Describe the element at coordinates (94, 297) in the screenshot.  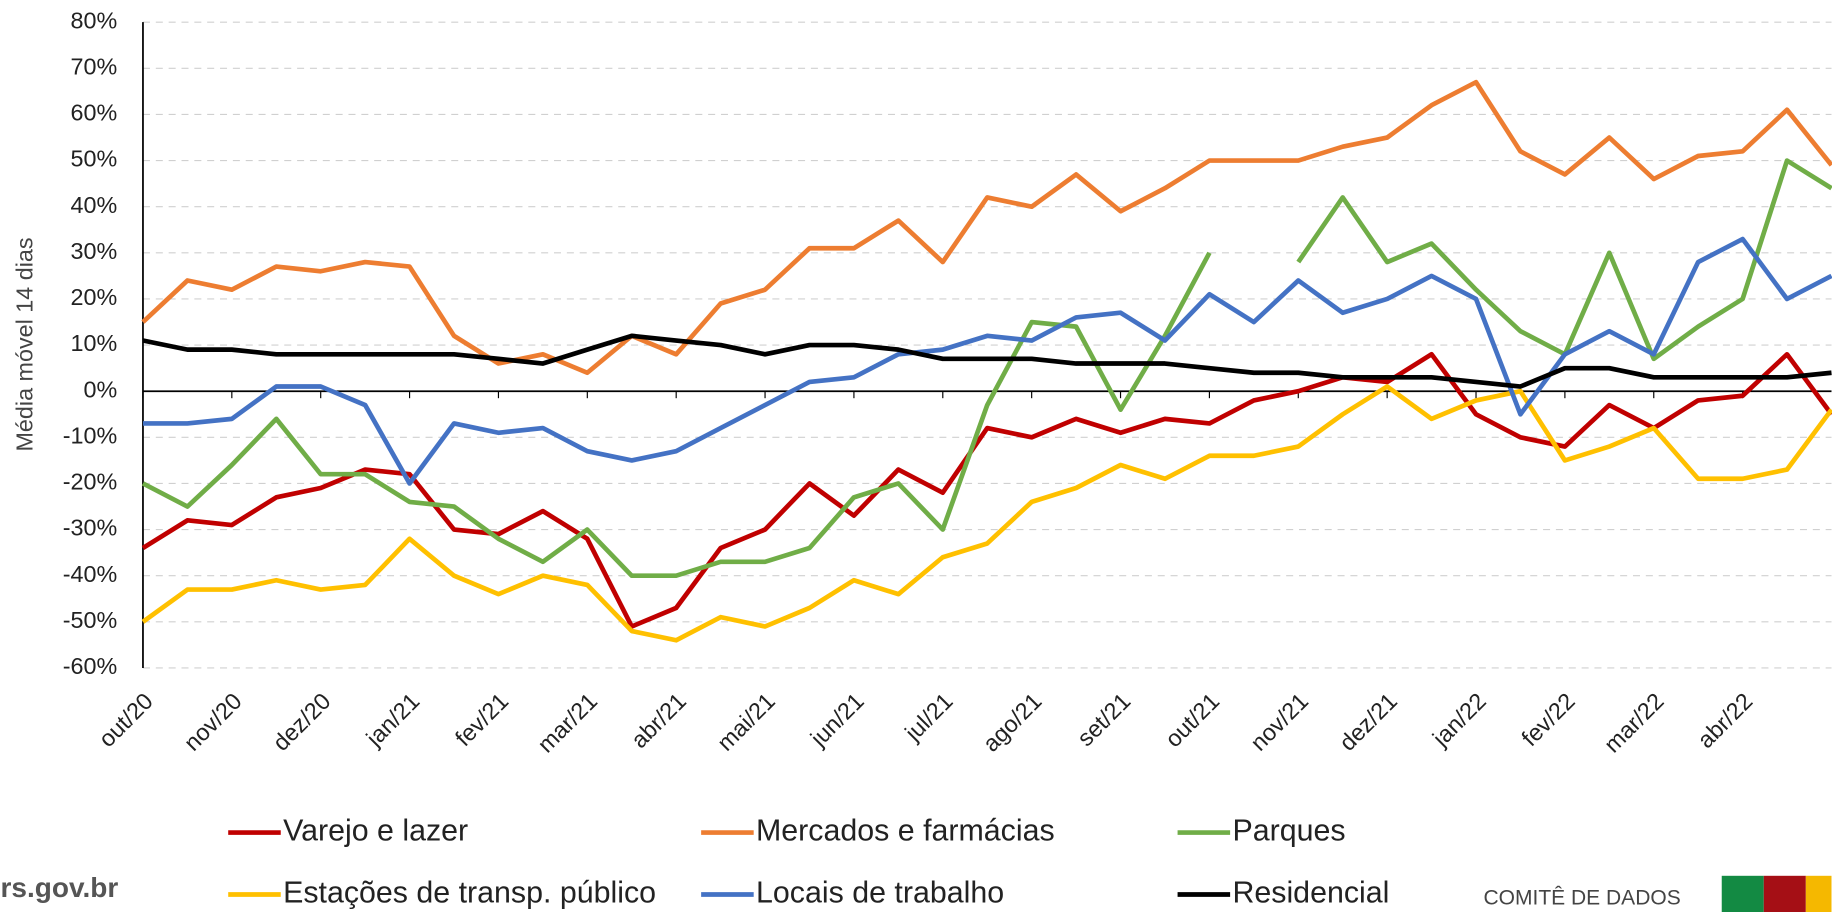
I see `y-tick-label: 20%` at that location.